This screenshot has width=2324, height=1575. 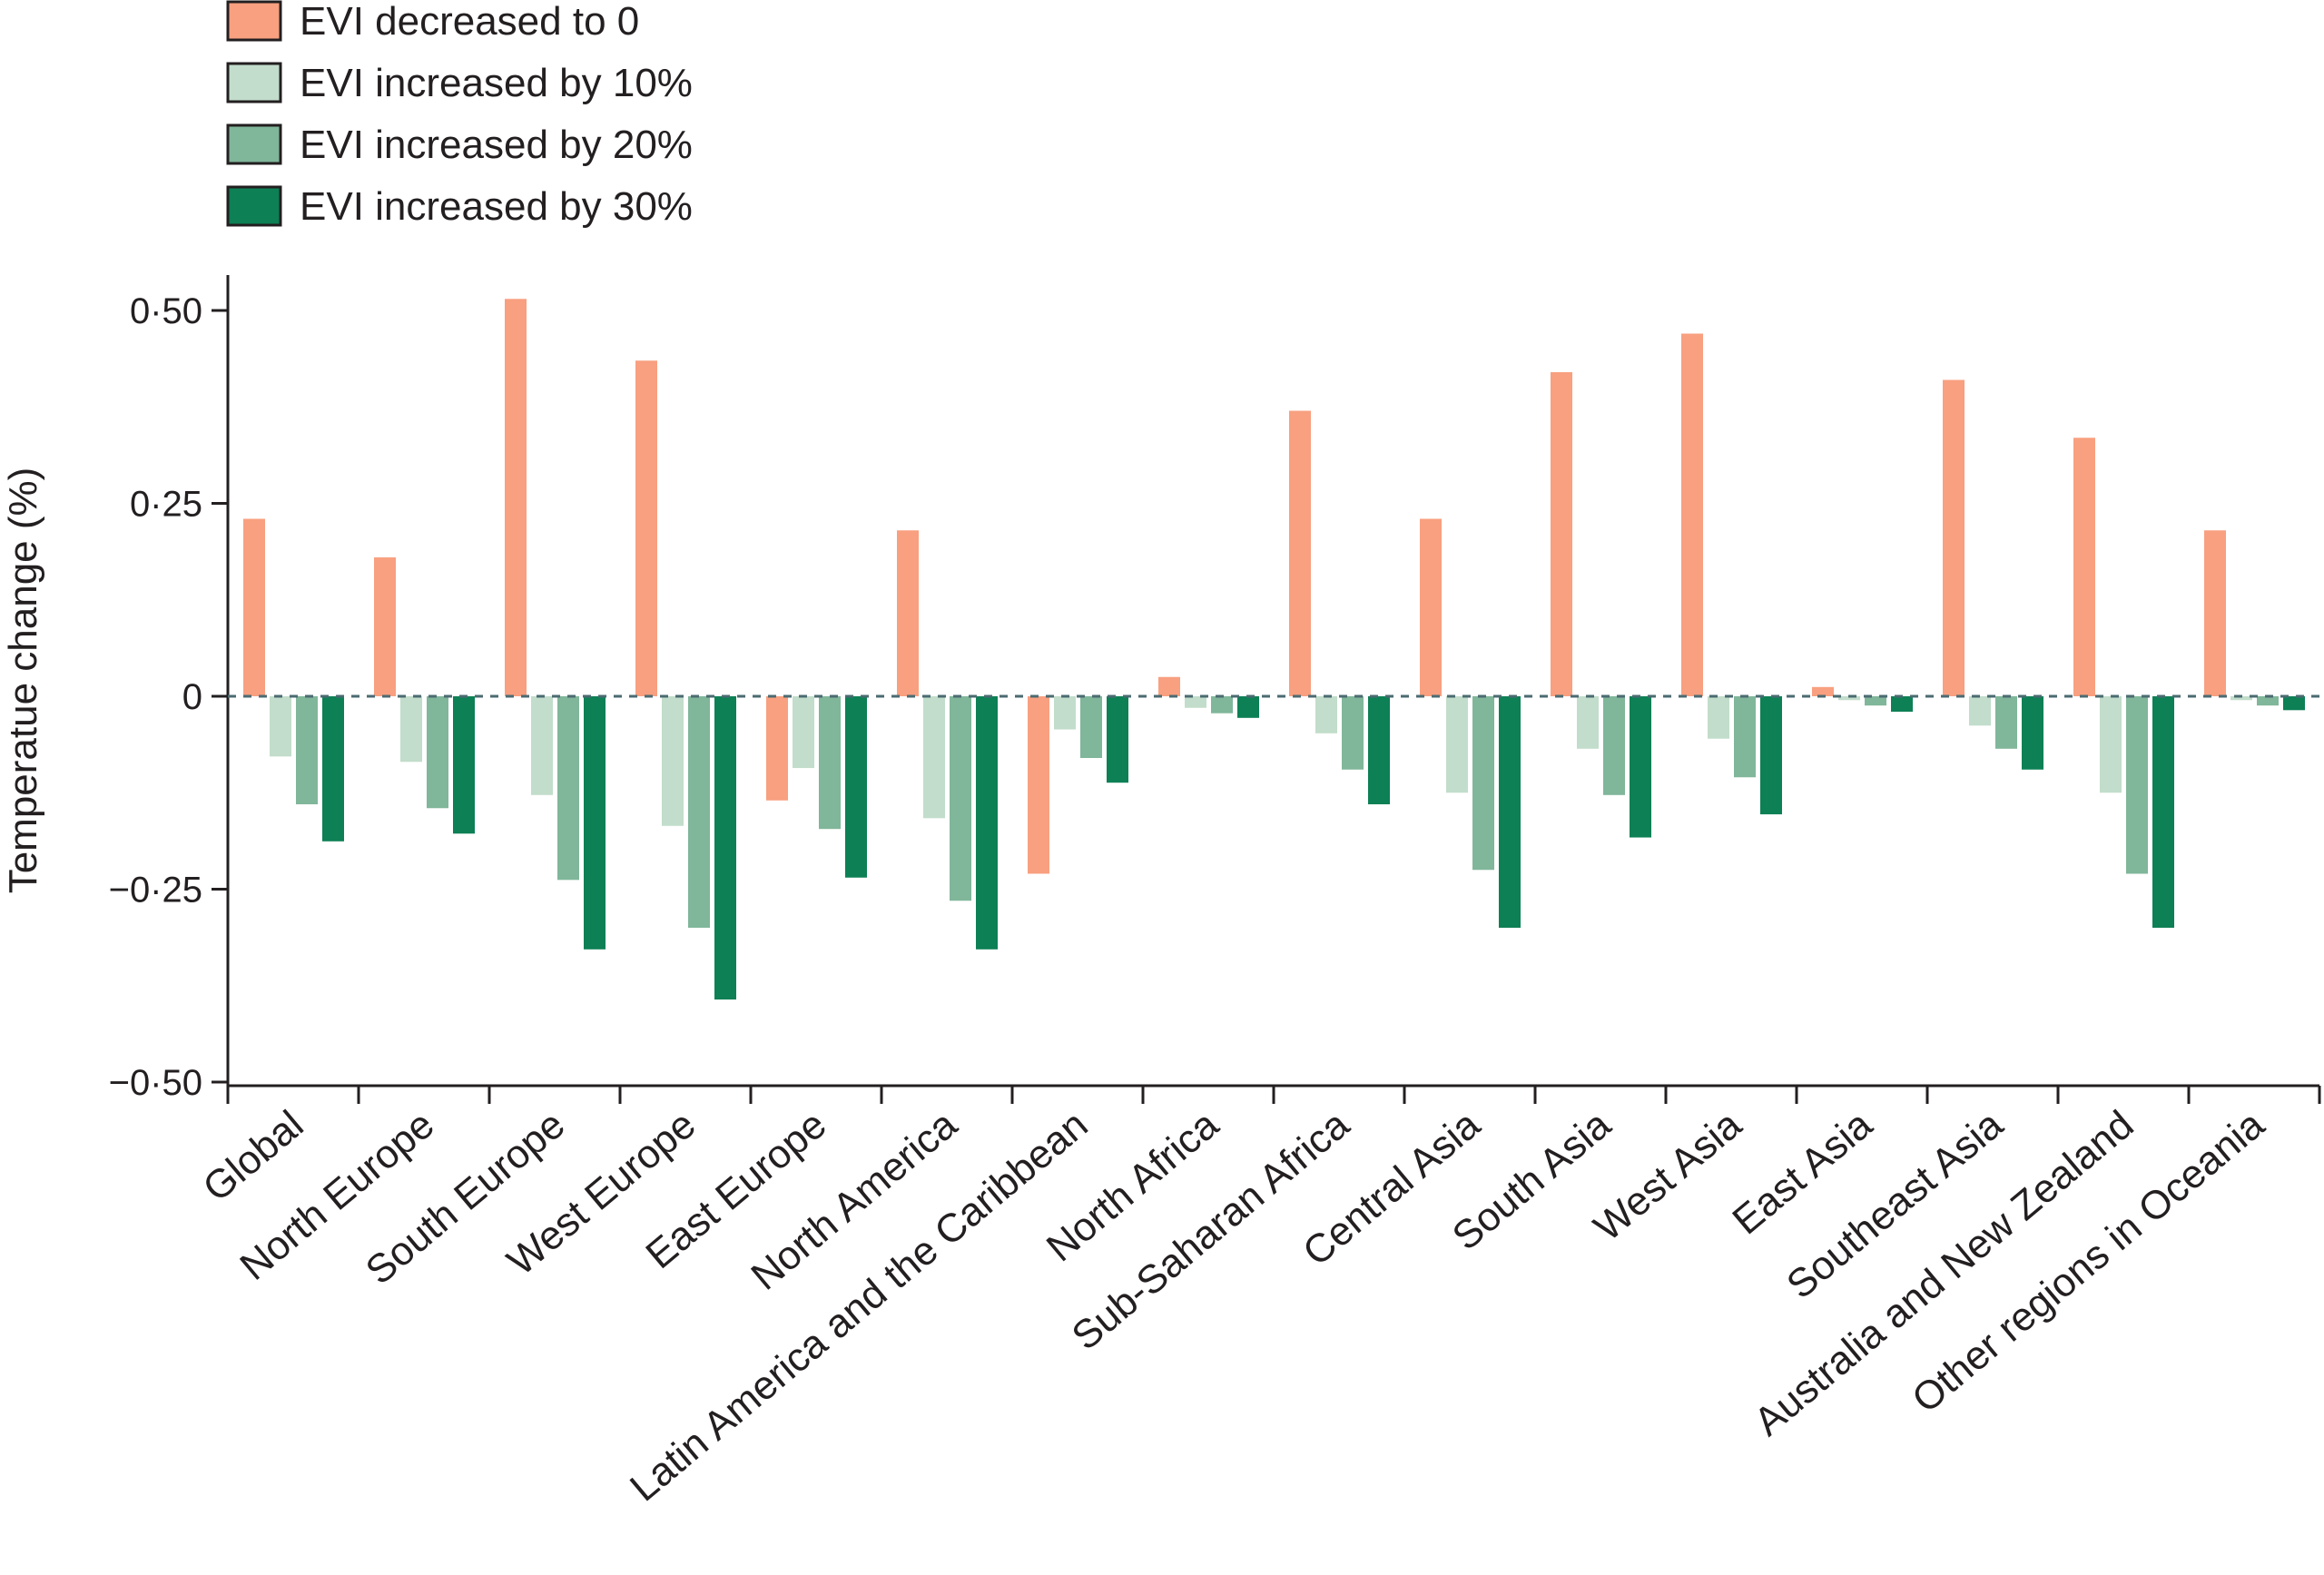 What do you see at coordinates (166, 505) in the screenshot?
I see `y-tick-label: 0·25` at bounding box center [166, 505].